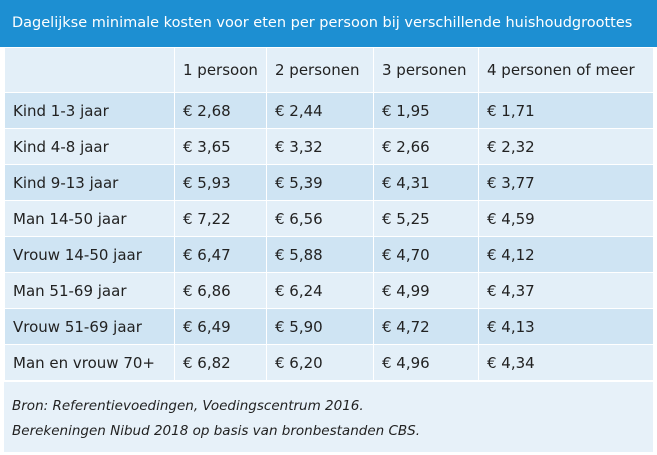  Describe the element at coordinates (319, 362) in the screenshot. I see `table-cell: € 6,20` at that location.